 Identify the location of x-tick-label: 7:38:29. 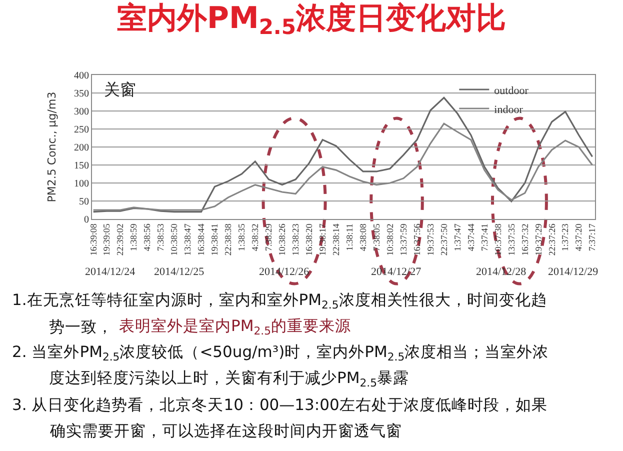
(269, 237).